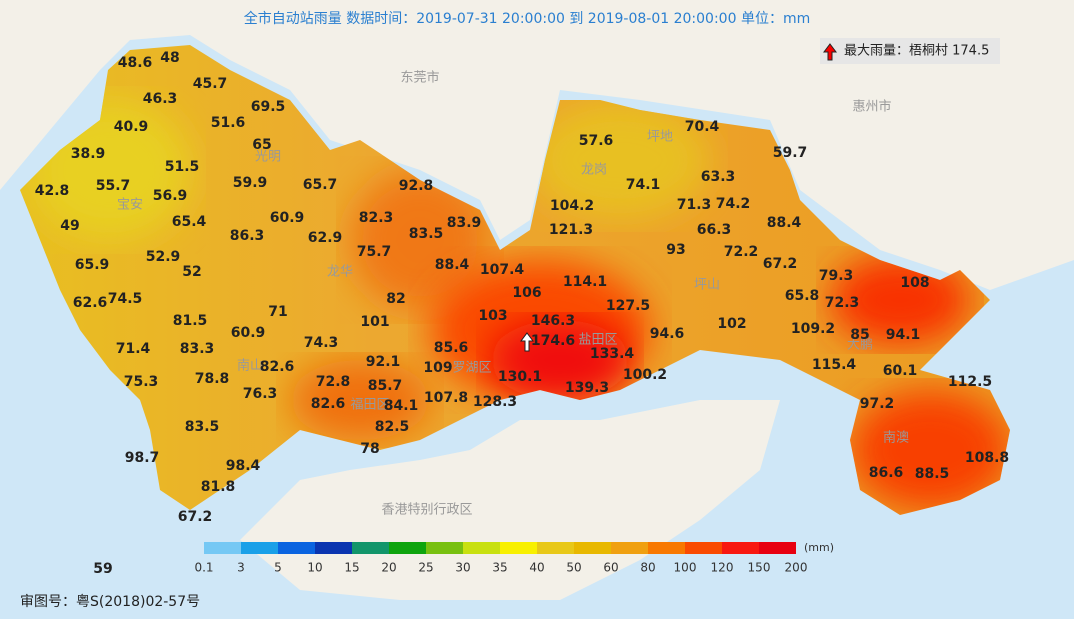 This screenshot has height=619, width=1074. I want to click on station-value: 52, so click(191, 272).